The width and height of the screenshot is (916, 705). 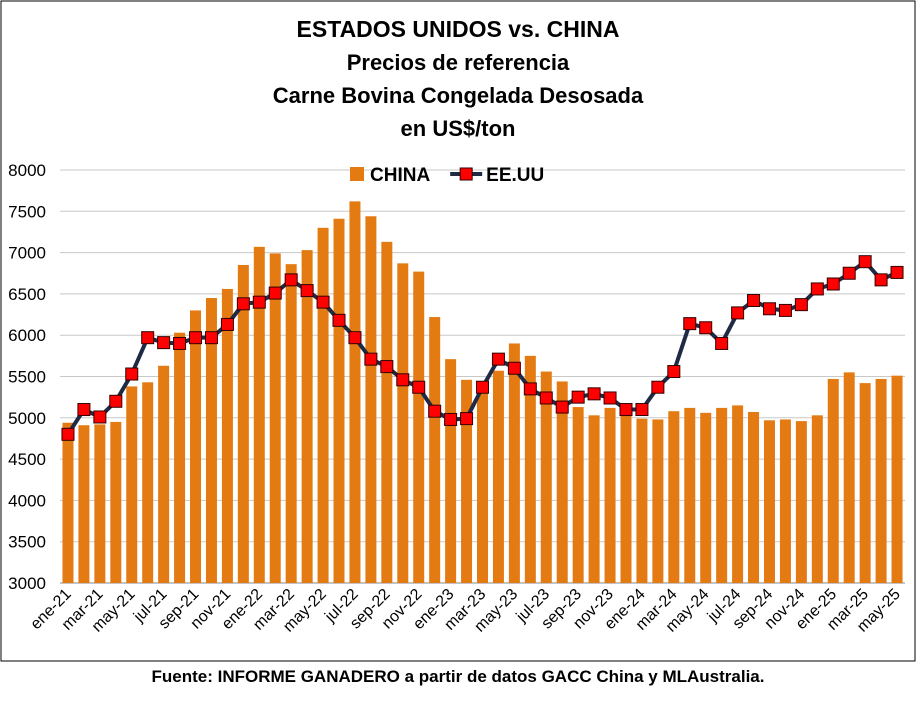 I want to click on legend-label: EE.UU, so click(x=515, y=175).